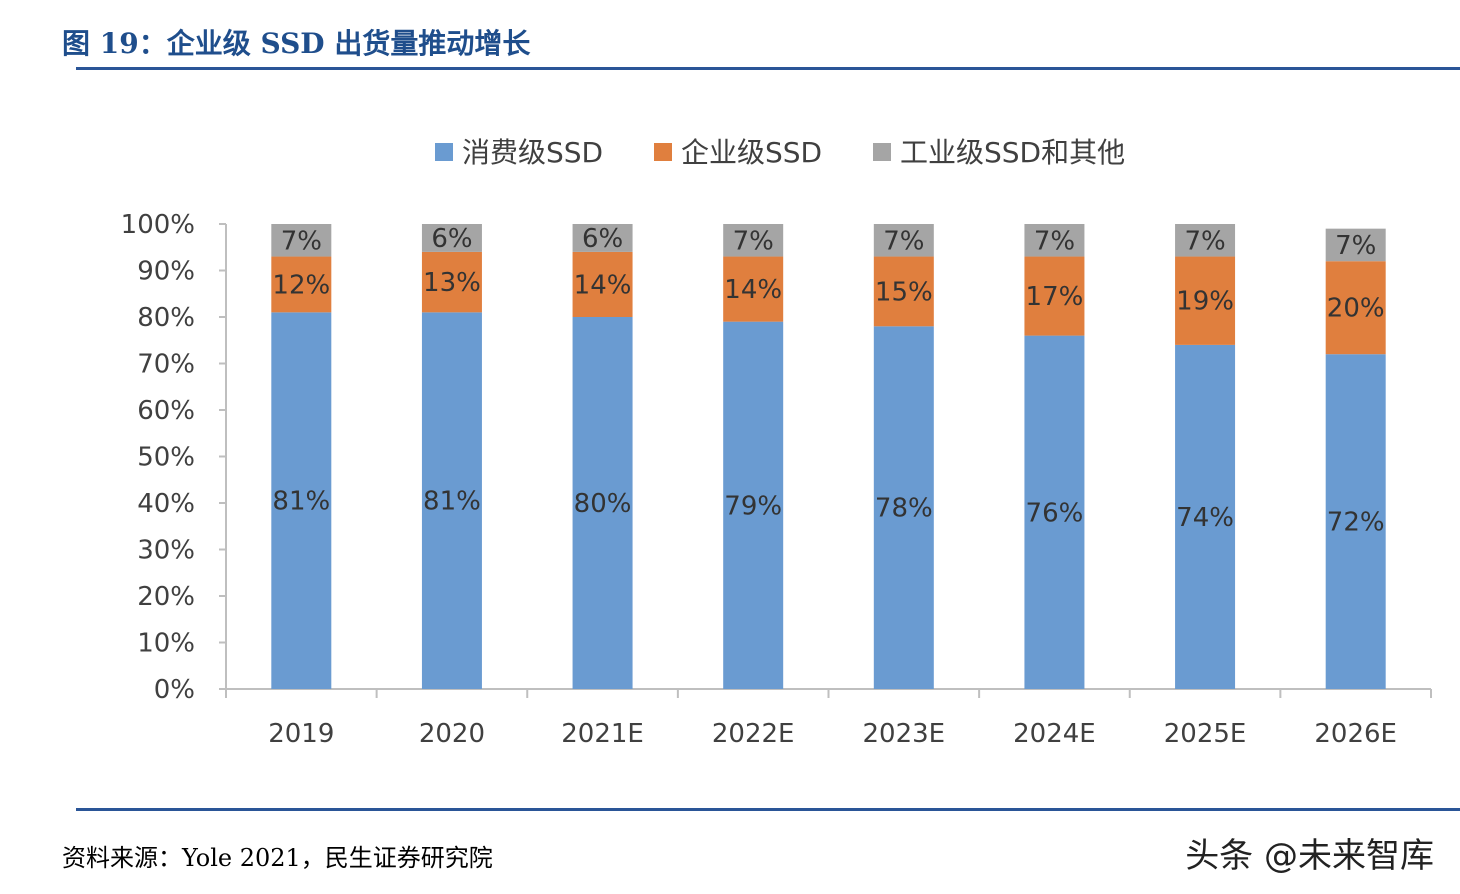 Image resolution: width=1460 pixels, height=894 pixels. What do you see at coordinates (768, 809) in the screenshot?
I see `footer-divider` at bounding box center [768, 809].